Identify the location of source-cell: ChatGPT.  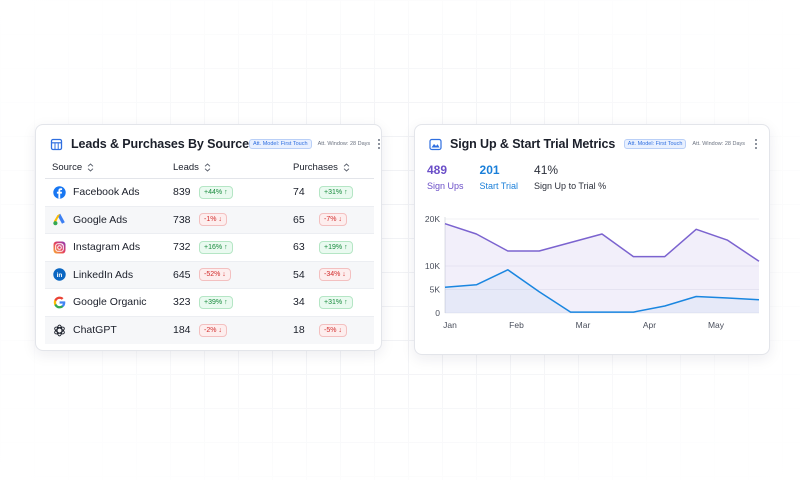
(105, 330).